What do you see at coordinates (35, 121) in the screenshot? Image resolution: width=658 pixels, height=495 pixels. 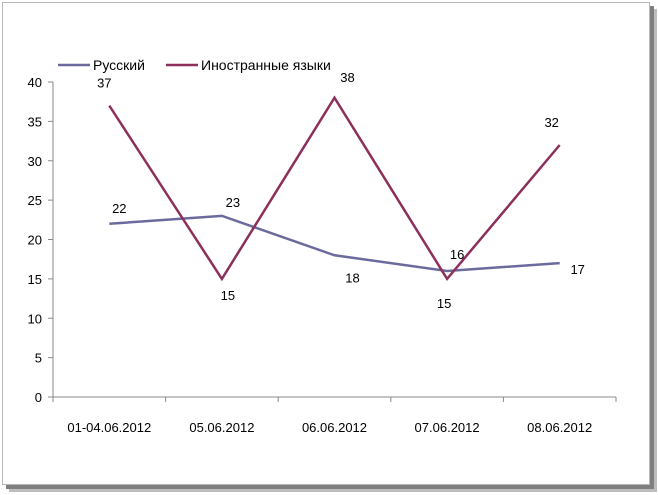 I see `y-tick-label: 35` at bounding box center [35, 121].